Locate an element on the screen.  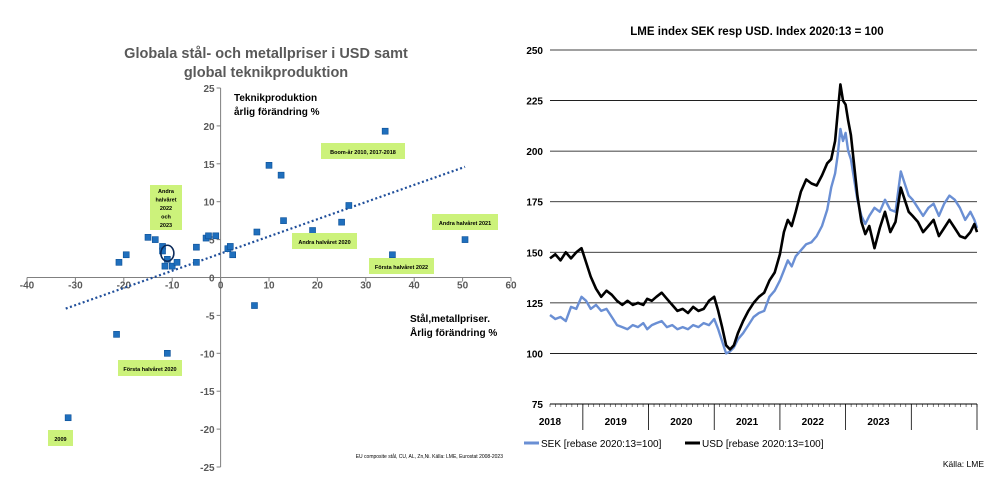
y-tick-label: 250 is located at coordinates (534, 51).